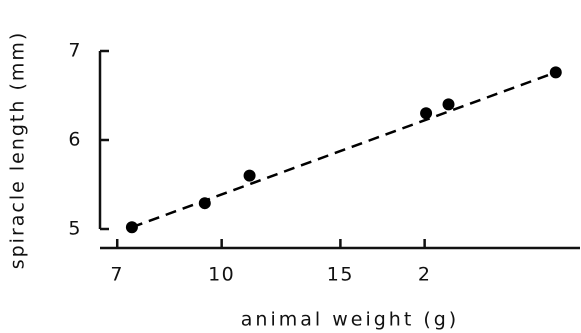 The height and width of the screenshot is (333, 581). Describe the element at coordinates (350, 320) in the screenshot. I see `x-axis-title: animal weight (g)` at that location.